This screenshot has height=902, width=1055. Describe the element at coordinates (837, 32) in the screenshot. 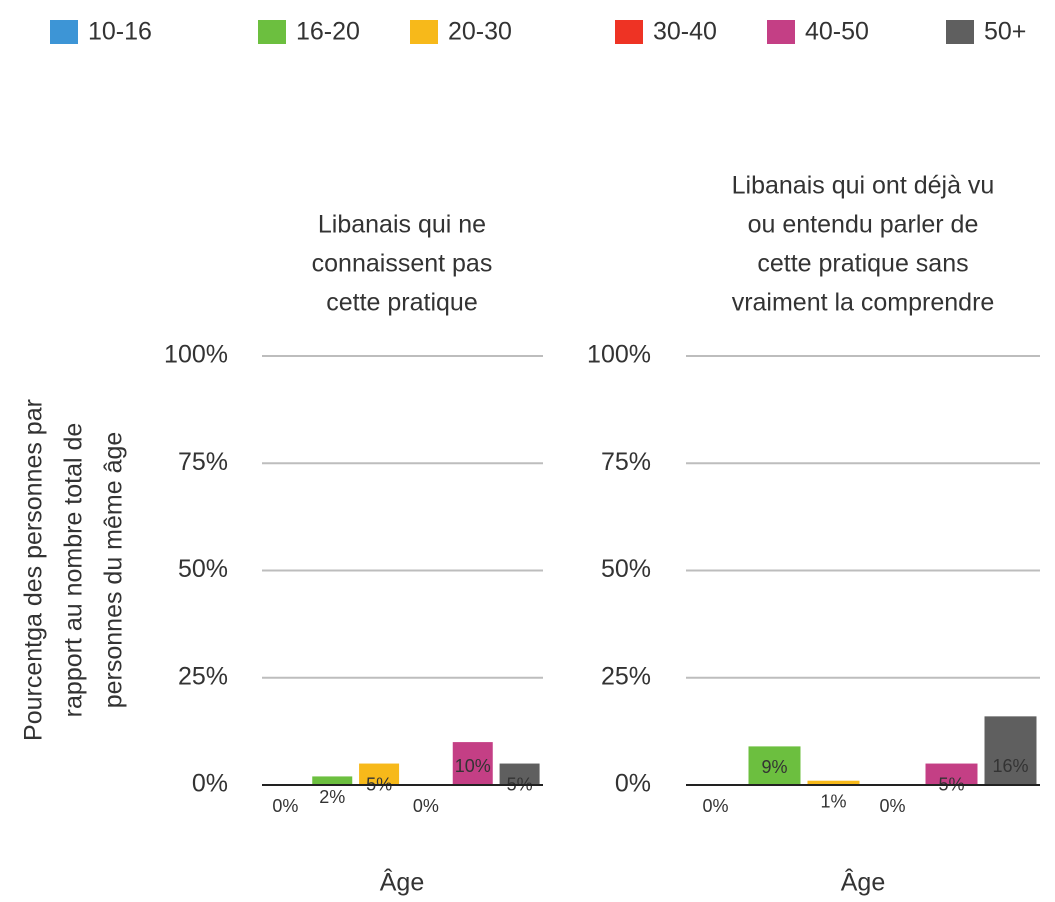

I see `legend-label: 40-50` at that location.